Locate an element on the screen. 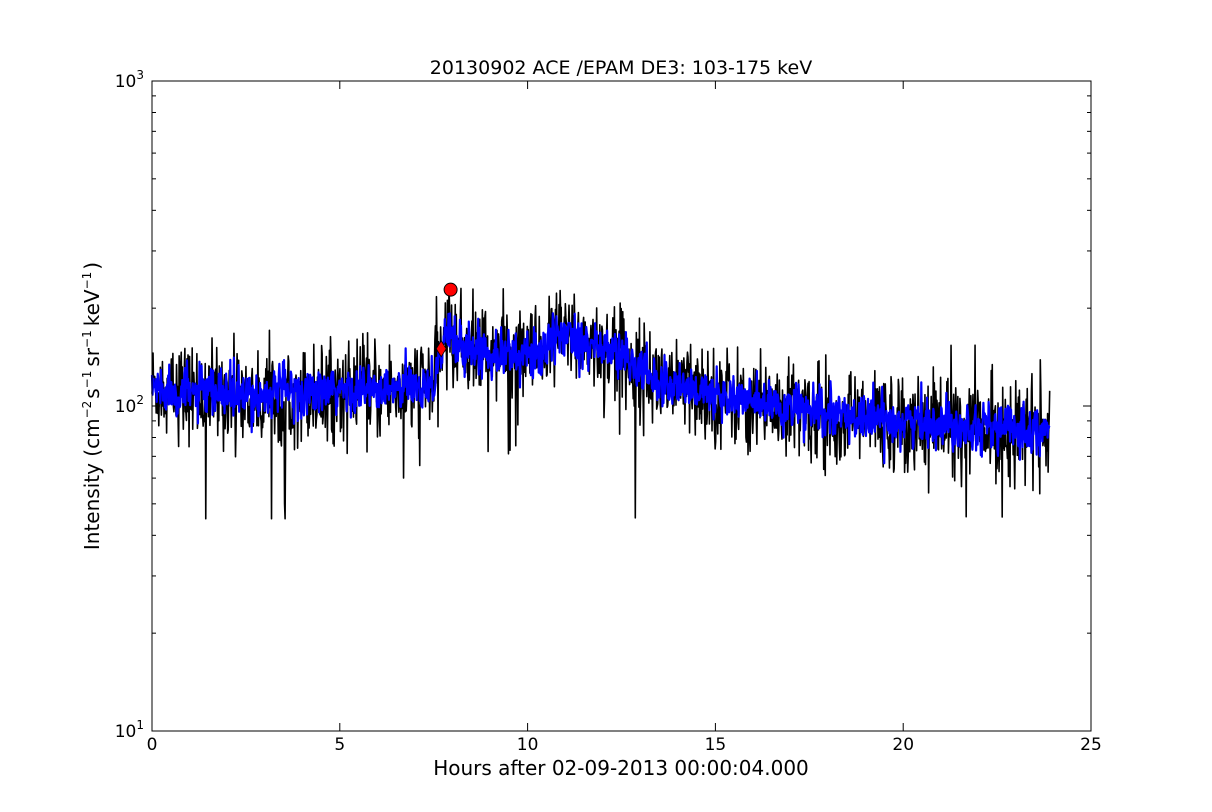 This screenshot has height=812, width=1212. x-tick-label: 10 is located at coordinates (528, 745).